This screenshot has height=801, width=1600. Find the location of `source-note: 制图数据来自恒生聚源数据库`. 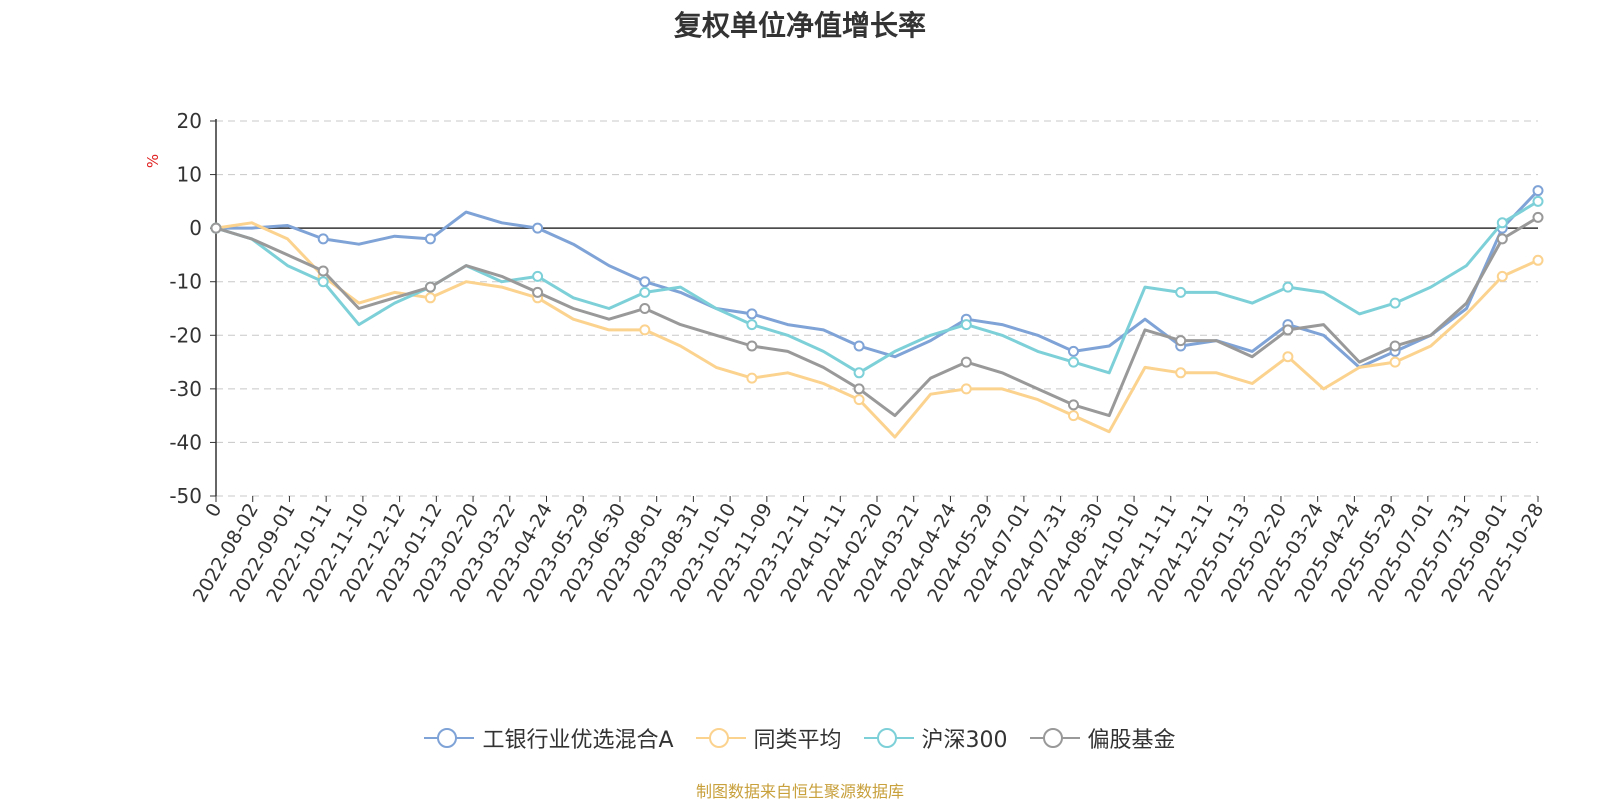

source-note: 制图数据来自恒生聚源数据库 is located at coordinates (799, 791).